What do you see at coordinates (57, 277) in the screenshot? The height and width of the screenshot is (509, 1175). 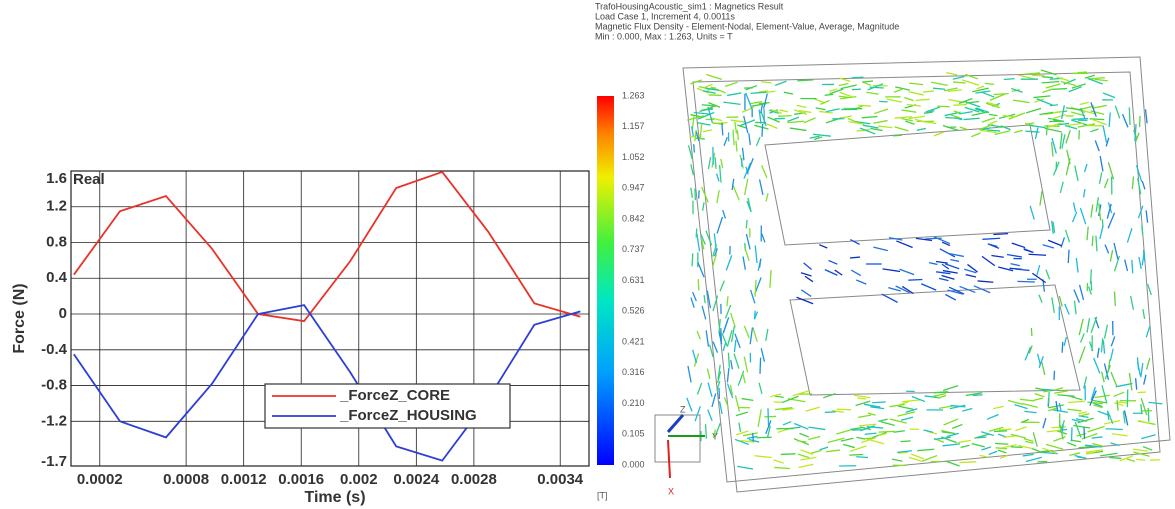 I see `y-tick-label: 0.4` at bounding box center [57, 277].